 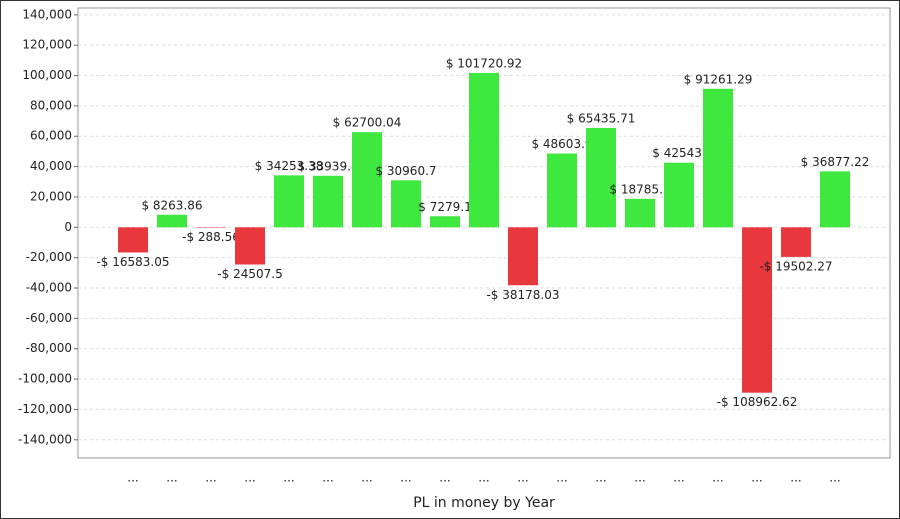 I want to click on value-label: $ 36877.22, so click(x=835, y=162).